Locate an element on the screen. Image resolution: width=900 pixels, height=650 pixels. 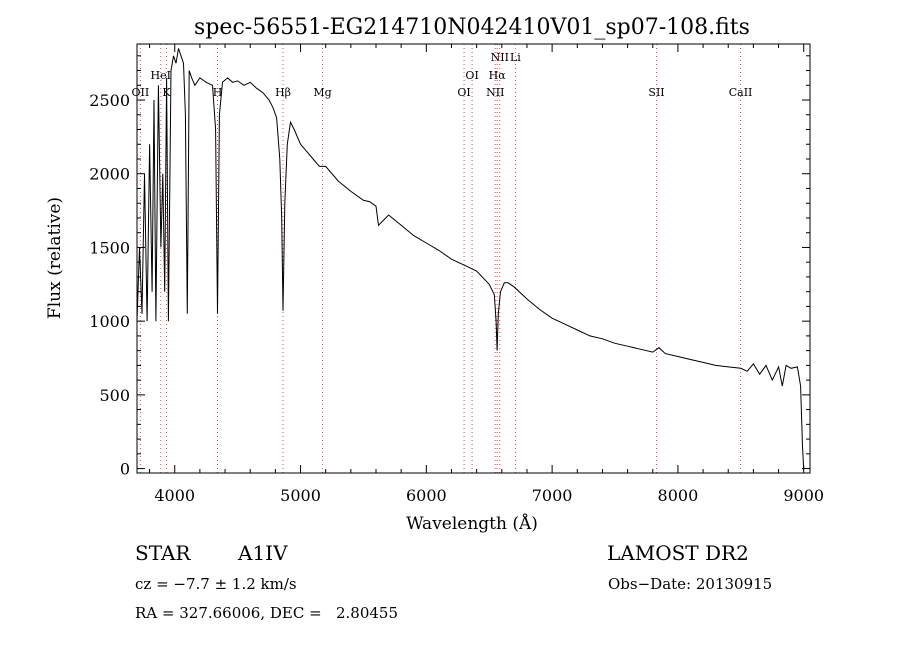
object-class: STAR is located at coordinates (163, 553).